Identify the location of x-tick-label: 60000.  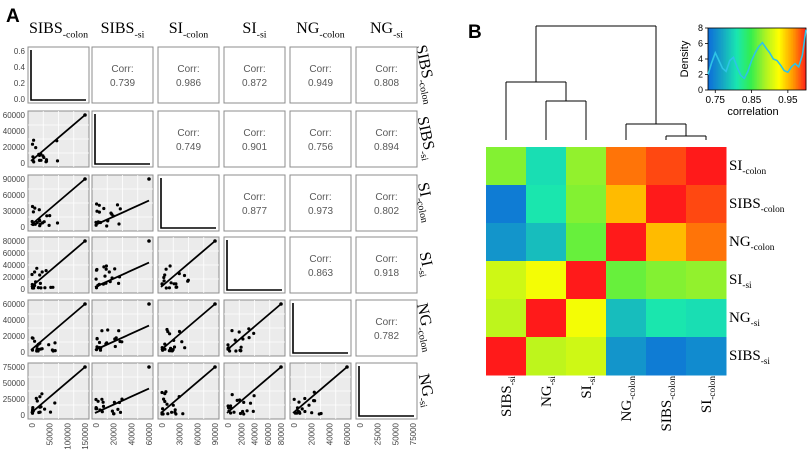
(347, 433).